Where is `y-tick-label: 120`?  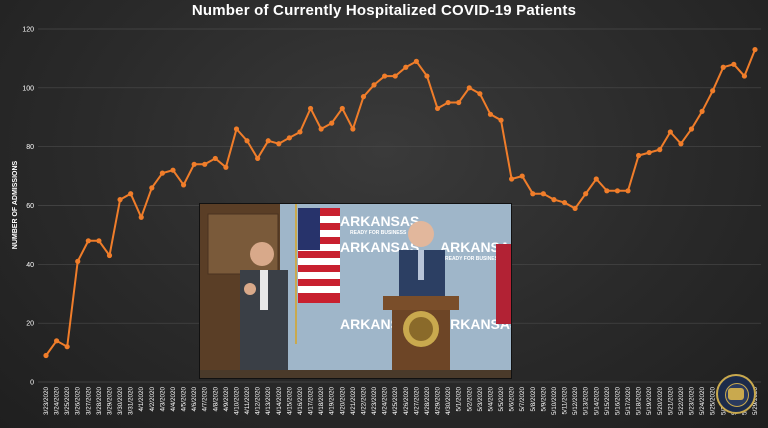 y-tick-label: 120 is located at coordinates (28, 30).